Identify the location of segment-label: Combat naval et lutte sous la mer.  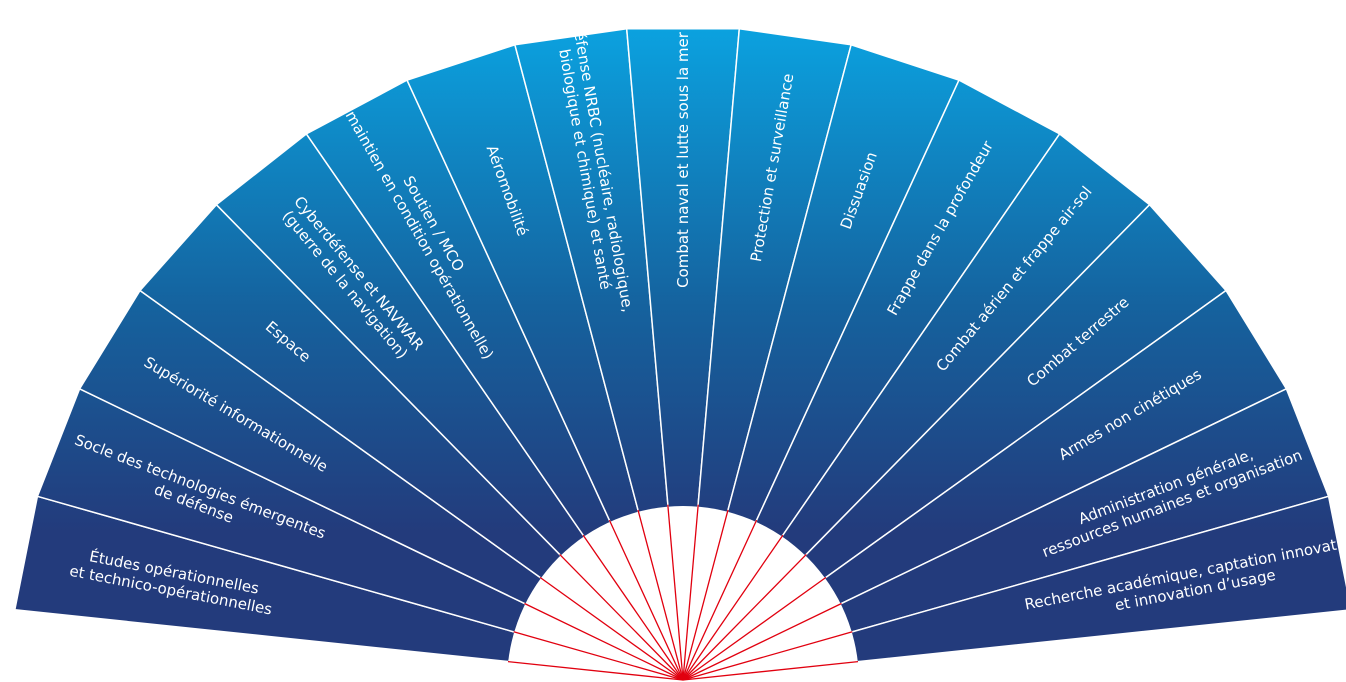
(683, 159).